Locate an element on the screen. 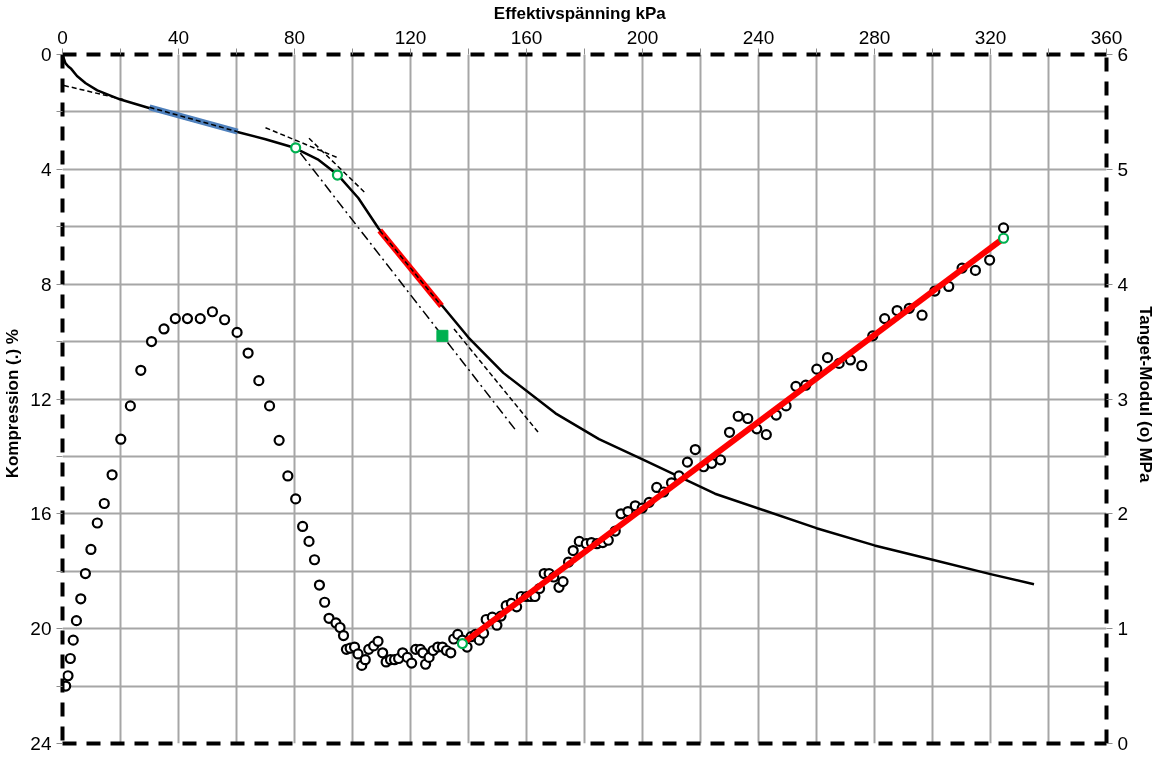 Image resolution: width=1158 pixels, height=760 pixels. y2-tick-label: 2 is located at coordinates (1123, 514).